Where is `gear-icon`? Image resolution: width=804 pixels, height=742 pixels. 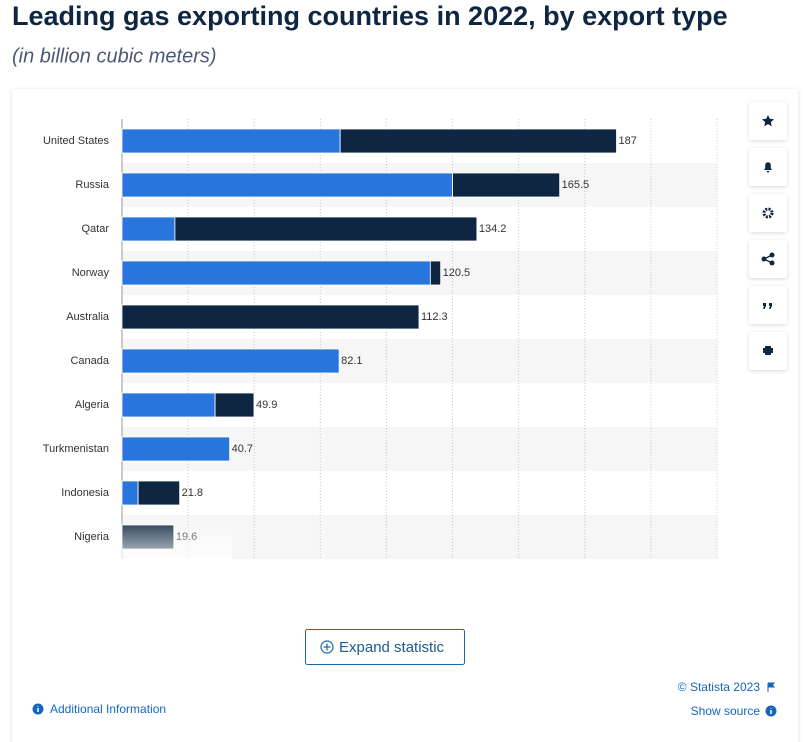 gear-icon is located at coordinates (768, 213).